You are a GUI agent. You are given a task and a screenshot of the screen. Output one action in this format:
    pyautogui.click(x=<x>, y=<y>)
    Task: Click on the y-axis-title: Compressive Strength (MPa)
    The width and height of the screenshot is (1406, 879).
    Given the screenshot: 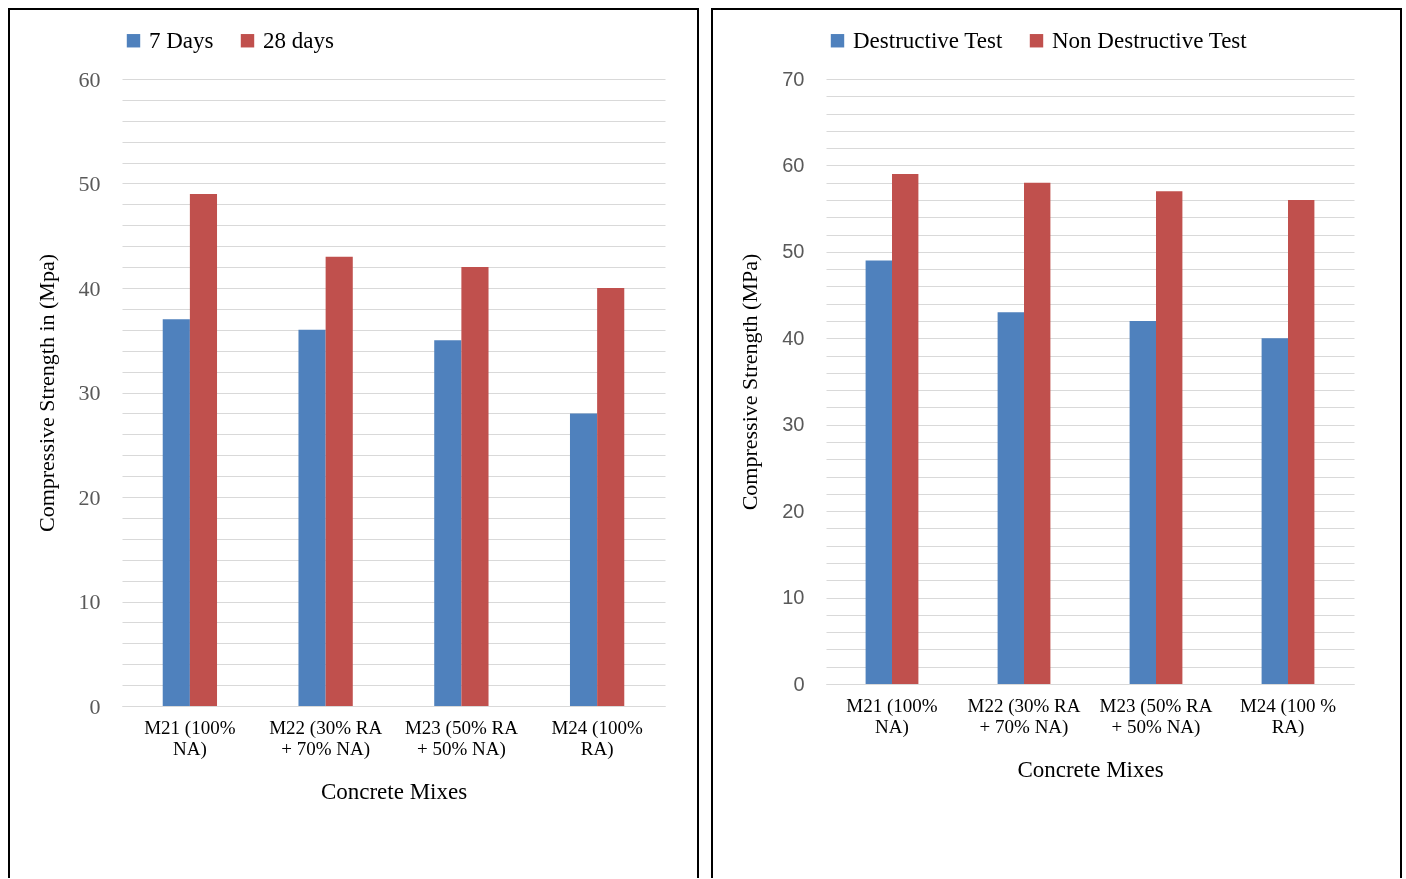 What is the action you would take?
    pyautogui.click(x=750, y=382)
    